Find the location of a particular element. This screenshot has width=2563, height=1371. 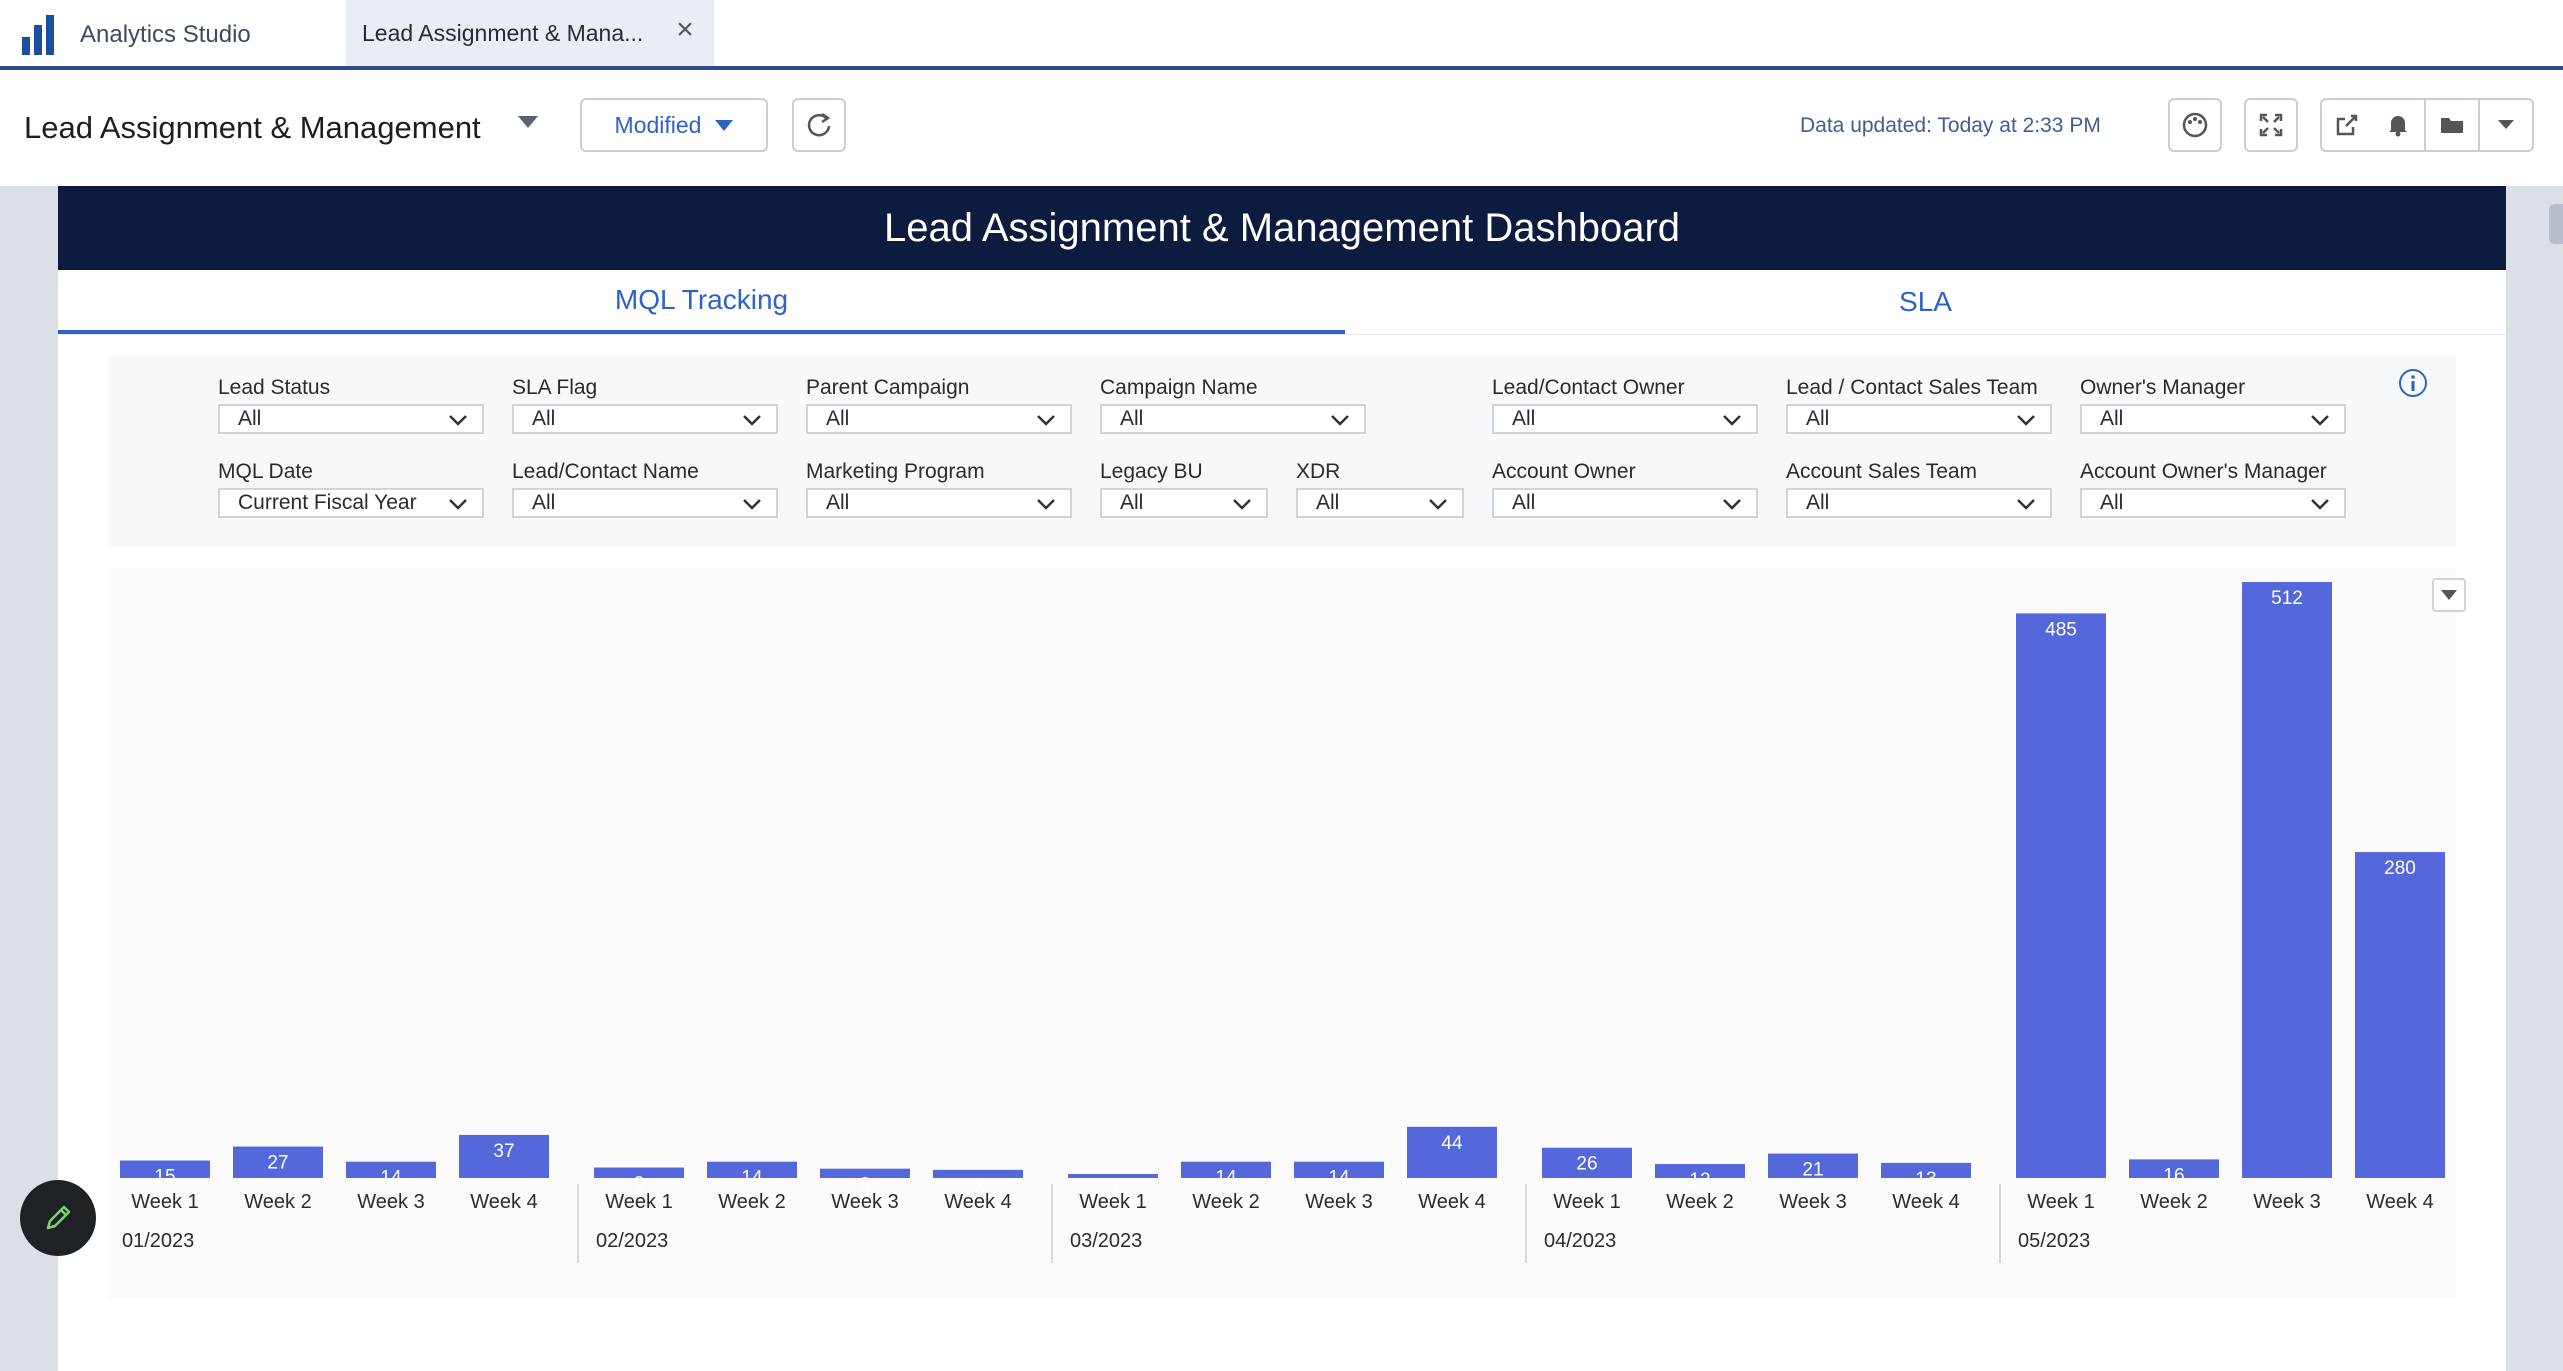

filter-account-owners-manager: Account Owner's Manager All is located at coordinates (2213, 489).